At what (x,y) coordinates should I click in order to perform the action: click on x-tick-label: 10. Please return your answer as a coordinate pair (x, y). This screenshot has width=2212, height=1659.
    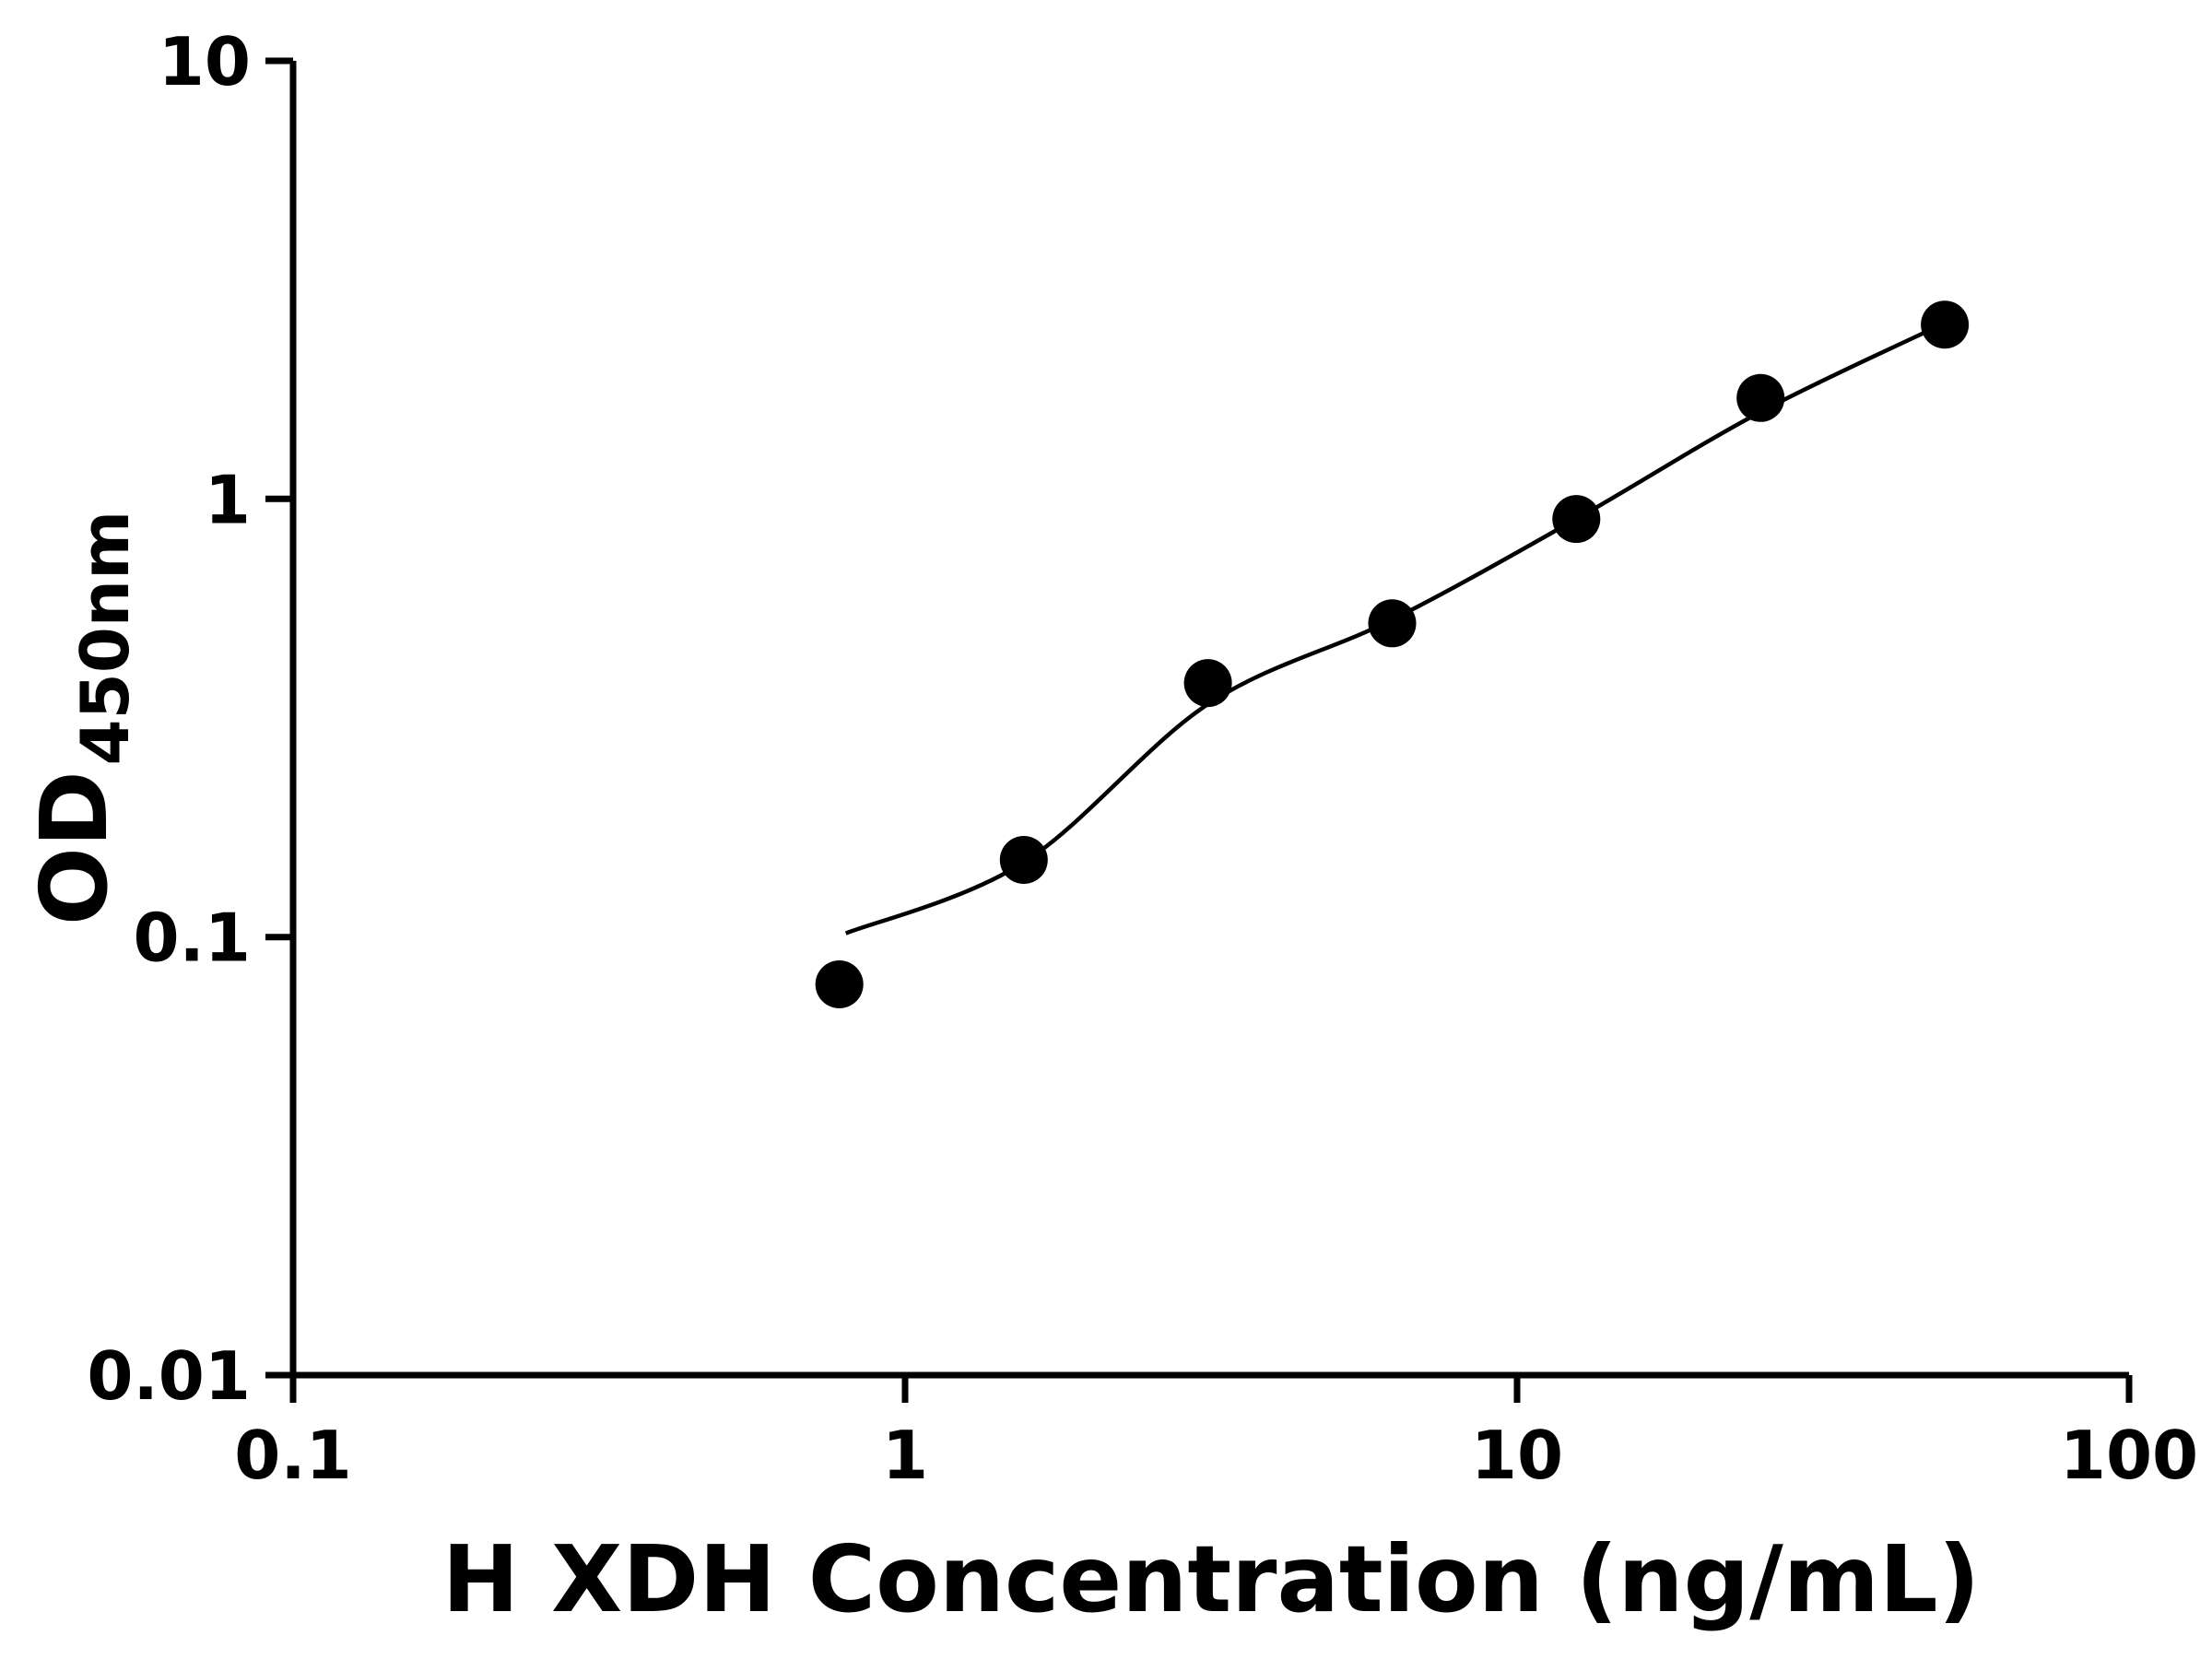
    Looking at the image, I should click on (1517, 1455).